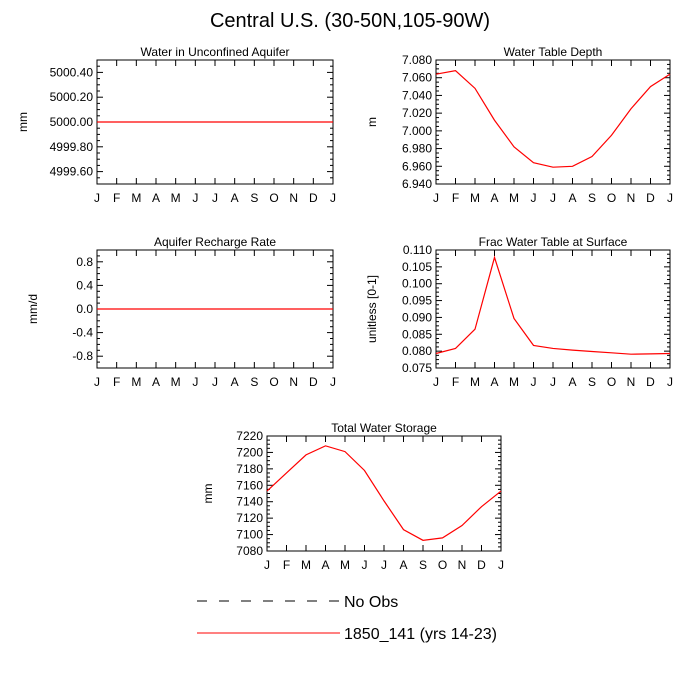  I want to click on panel-title: Water Table Depth, so click(553, 52).